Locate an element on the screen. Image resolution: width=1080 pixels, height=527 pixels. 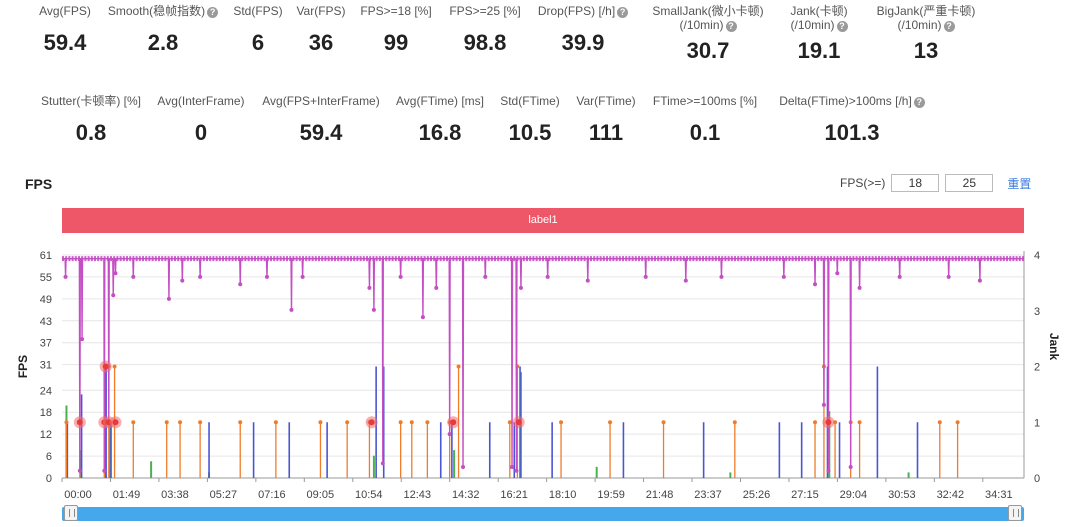
y-tick-label: 0 is located at coordinates (49, 479).